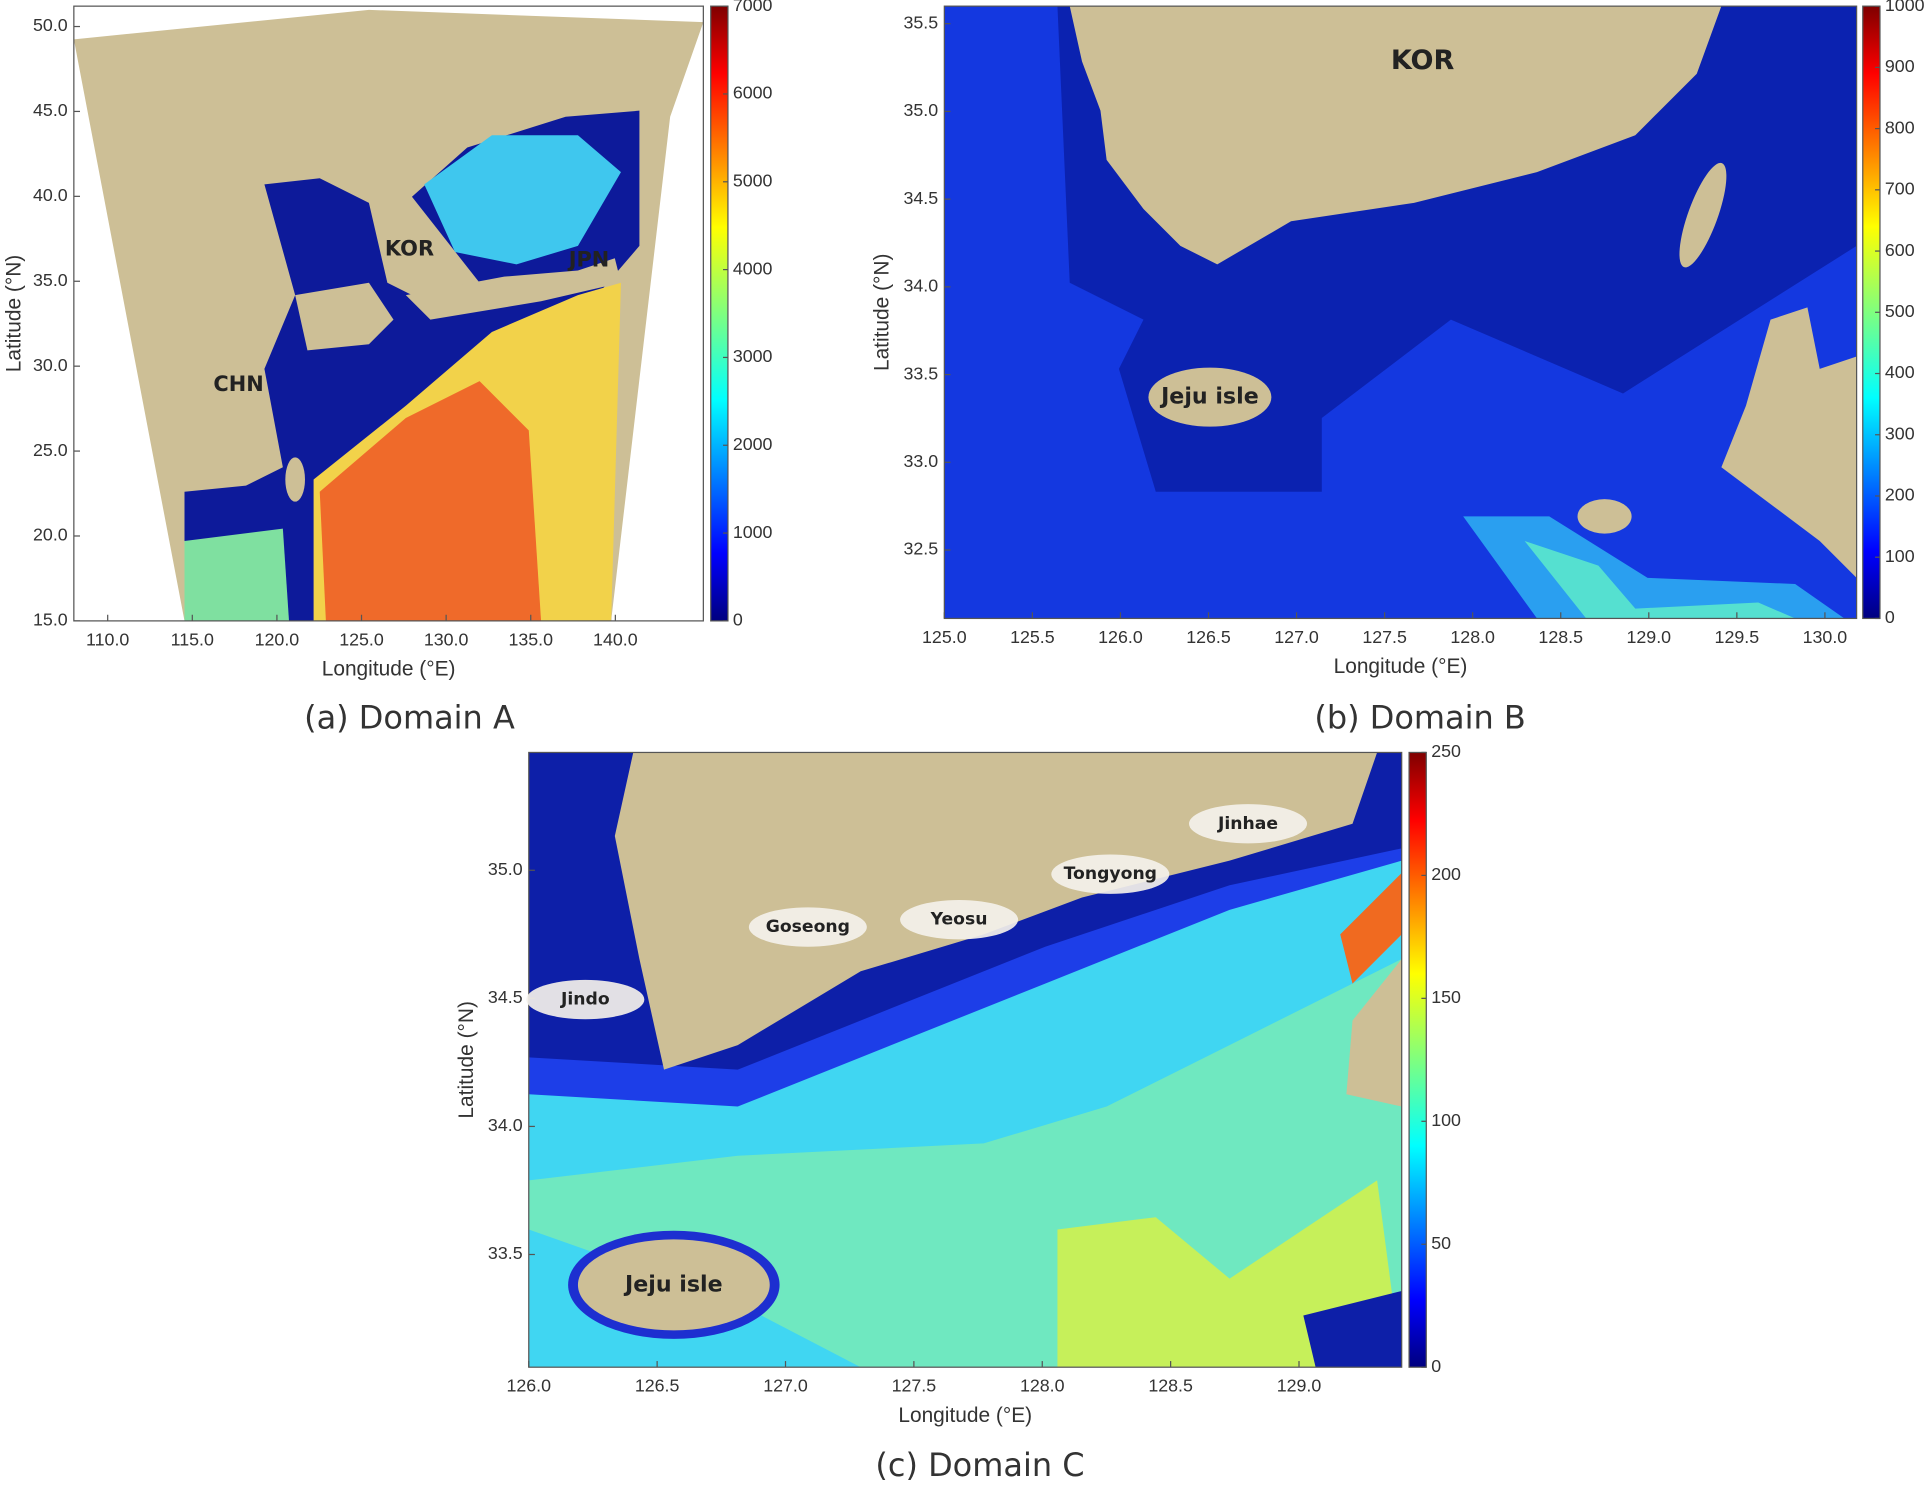 This screenshot has width=1928, height=1488. I want to click on colorbar-tick-label: 600, so click(1900, 250).